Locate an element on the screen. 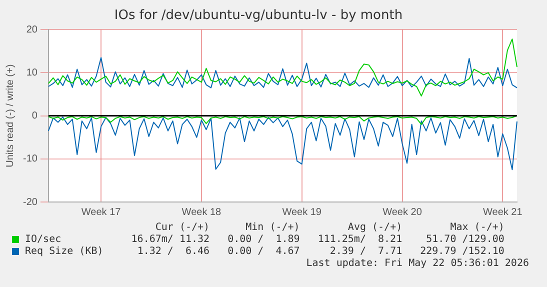 Image resolution: width=547 pixels, height=287 pixels. x-tick-label: Week 19 is located at coordinates (302, 212).